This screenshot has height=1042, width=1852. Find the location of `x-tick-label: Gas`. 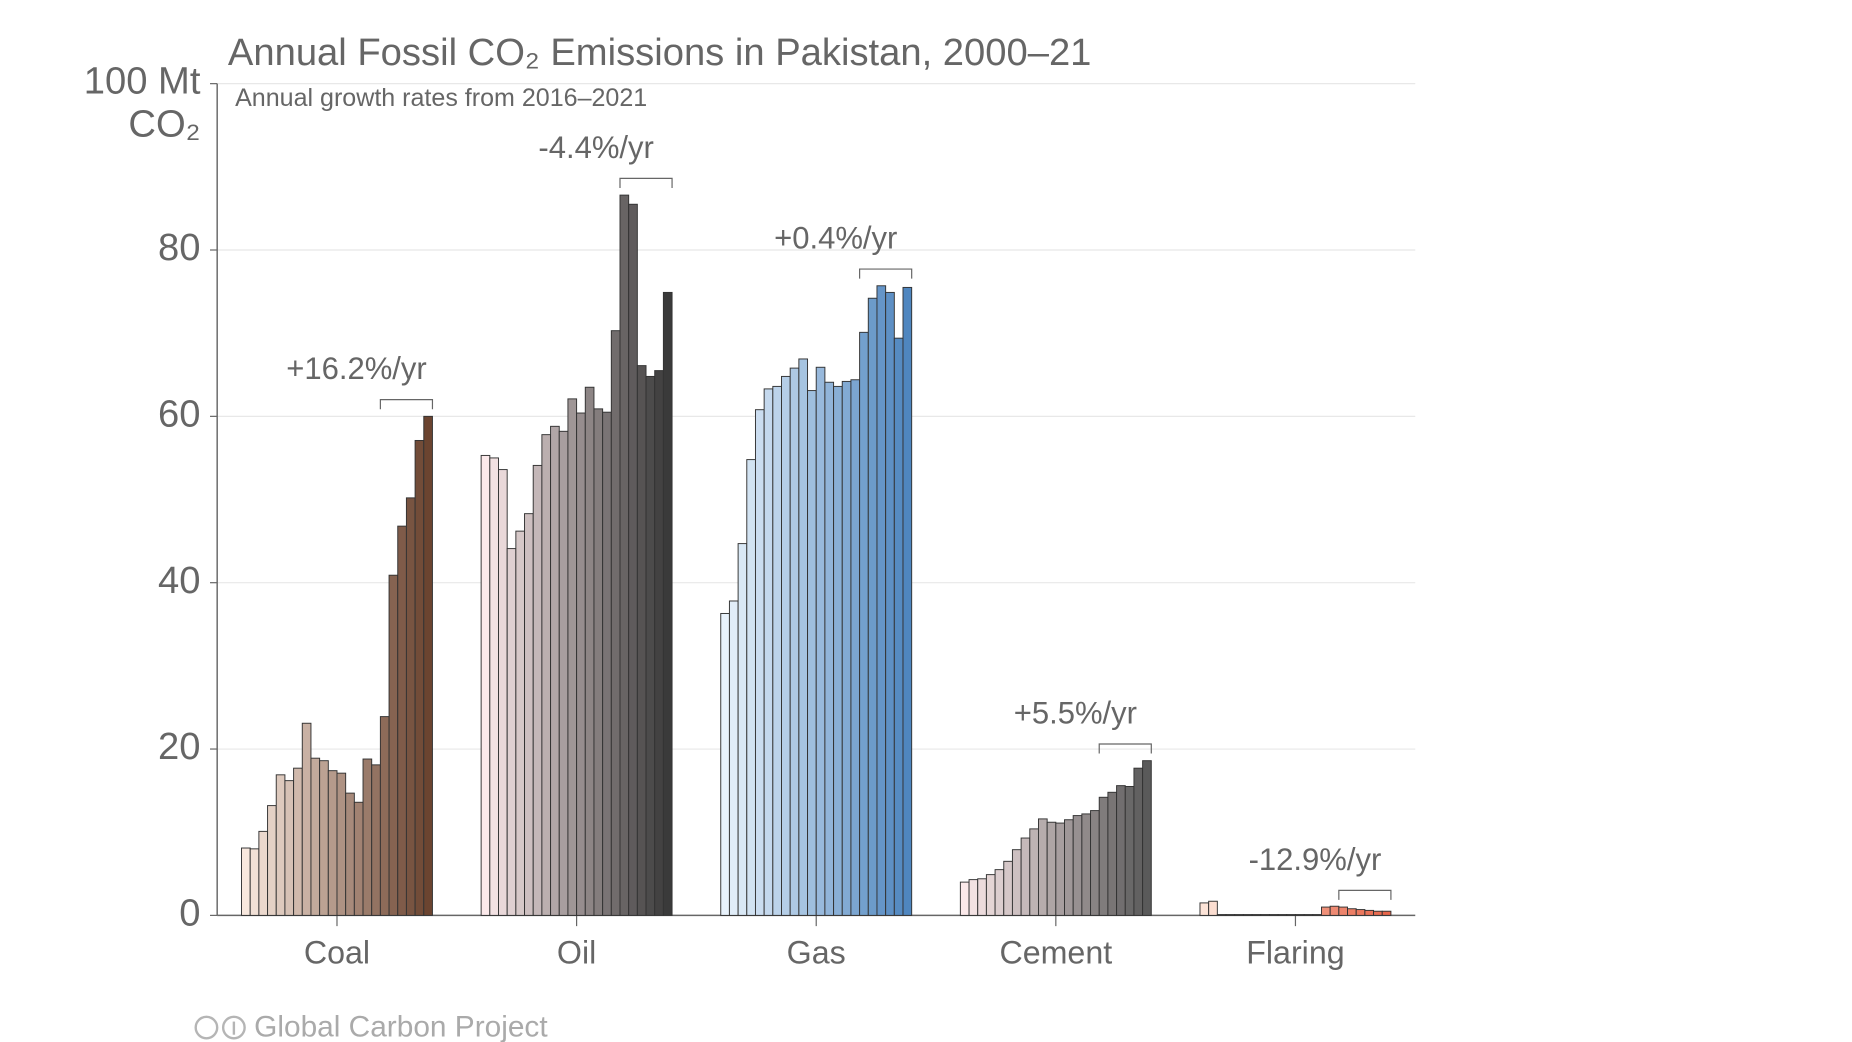

x-tick-label: Gas is located at coordinates (816, 952).